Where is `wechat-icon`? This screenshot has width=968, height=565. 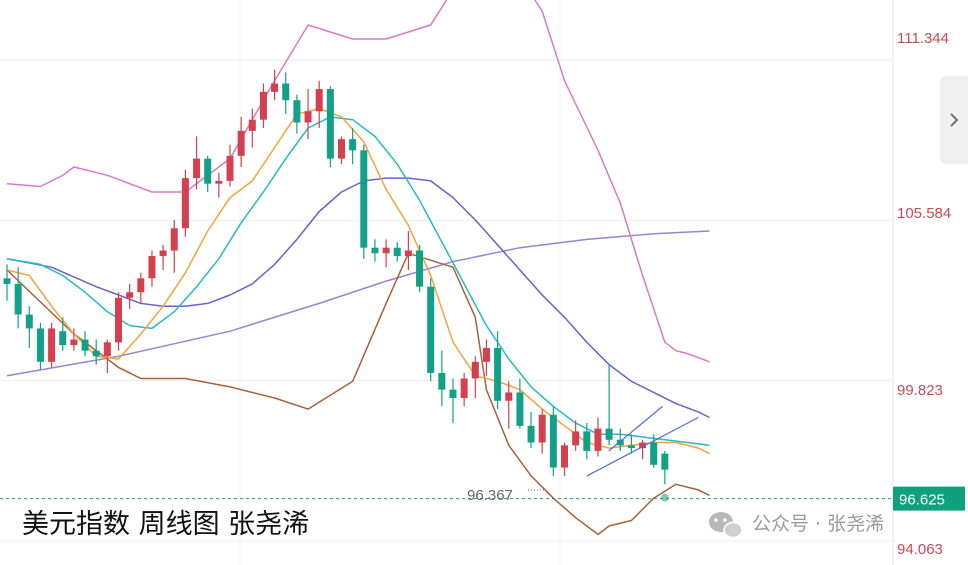 wechat-icon is located at coordinates (726, 525).